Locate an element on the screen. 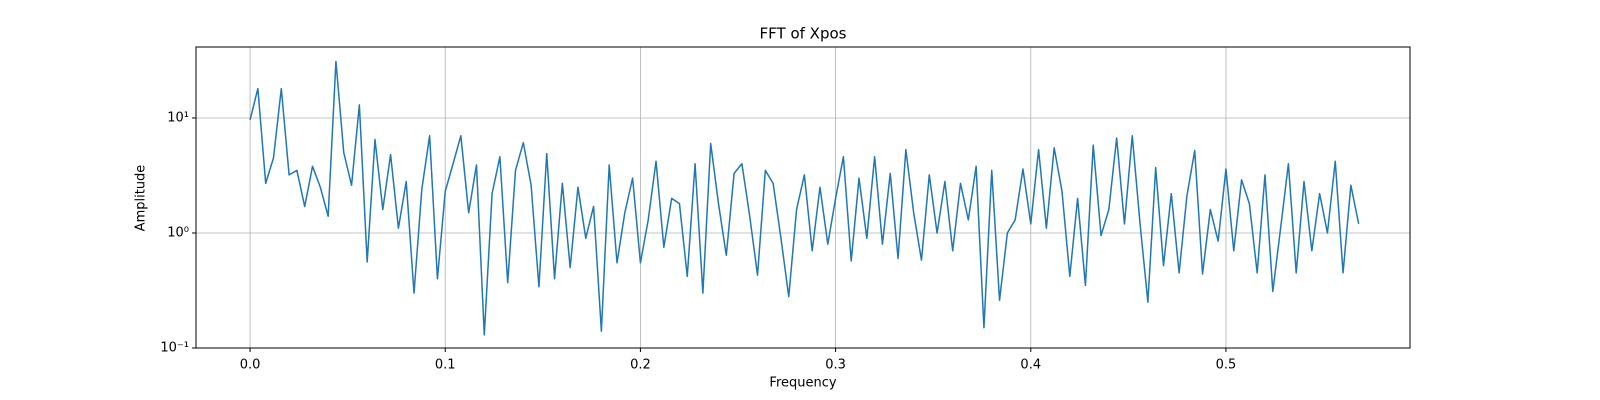 This screenshot has height=400, width=1600. chart-title: FFT of Xpos is located at coordinates (803, 34).